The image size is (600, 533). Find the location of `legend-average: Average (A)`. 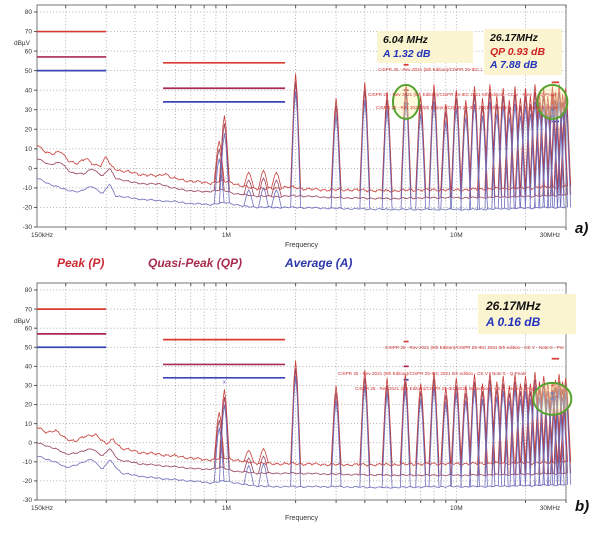

legend-average: Average (A) is located at coordinates (319, 263).